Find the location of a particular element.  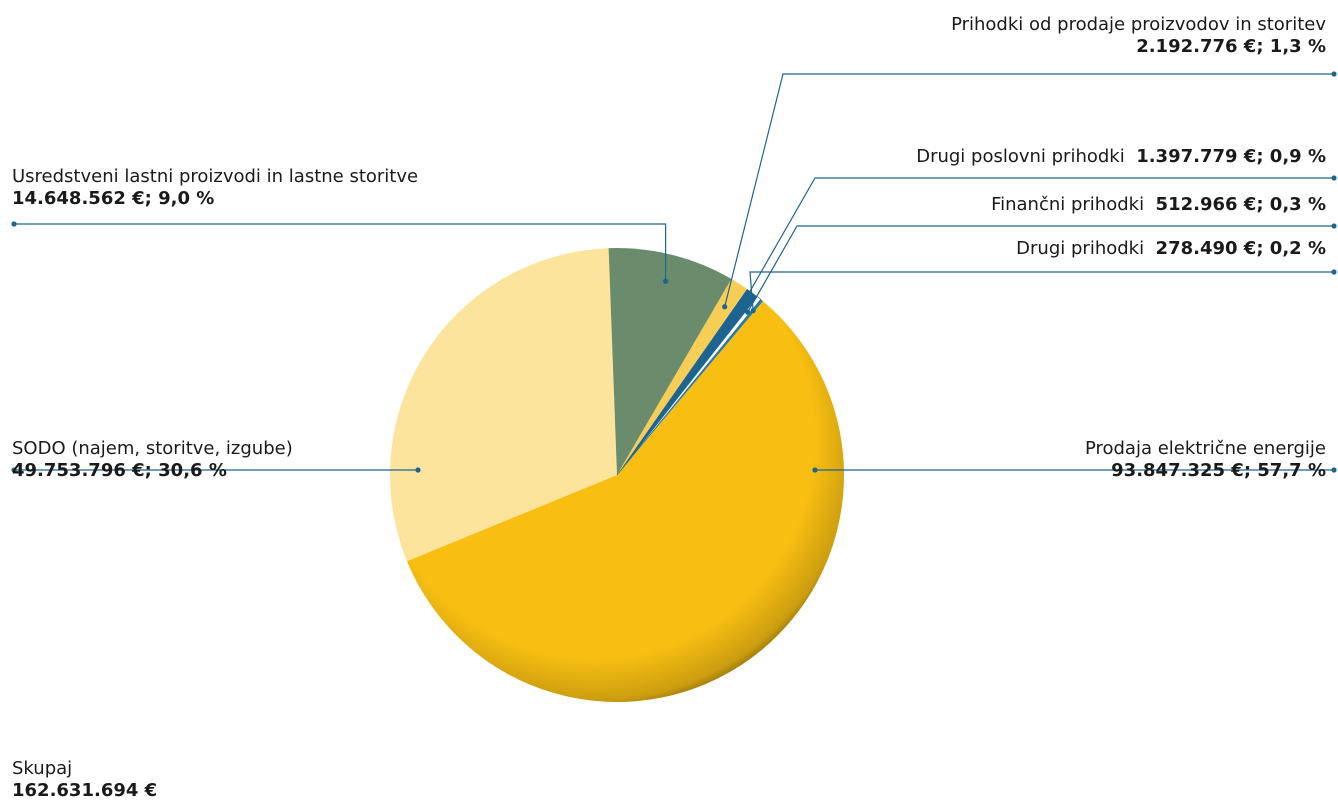

label-financni: Finančni prihodki 512.966 €; 0,3 % is located at coordinates (1158, 205).